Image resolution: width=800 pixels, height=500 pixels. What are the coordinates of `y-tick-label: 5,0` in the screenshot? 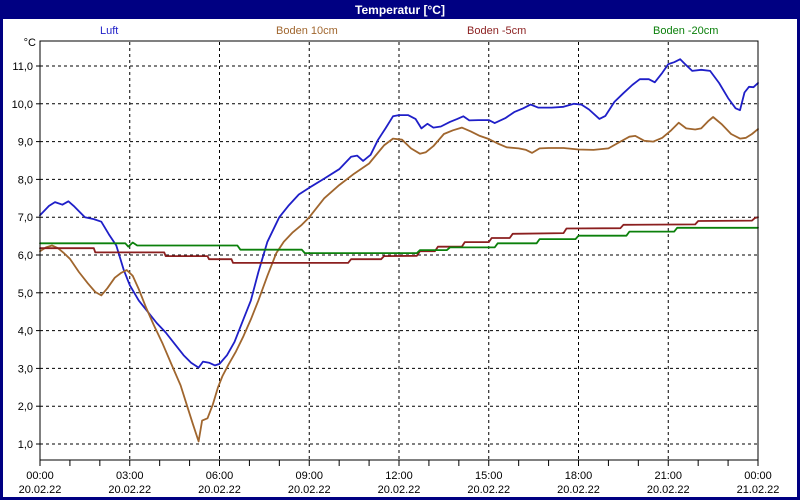 It's located at (25, 294).